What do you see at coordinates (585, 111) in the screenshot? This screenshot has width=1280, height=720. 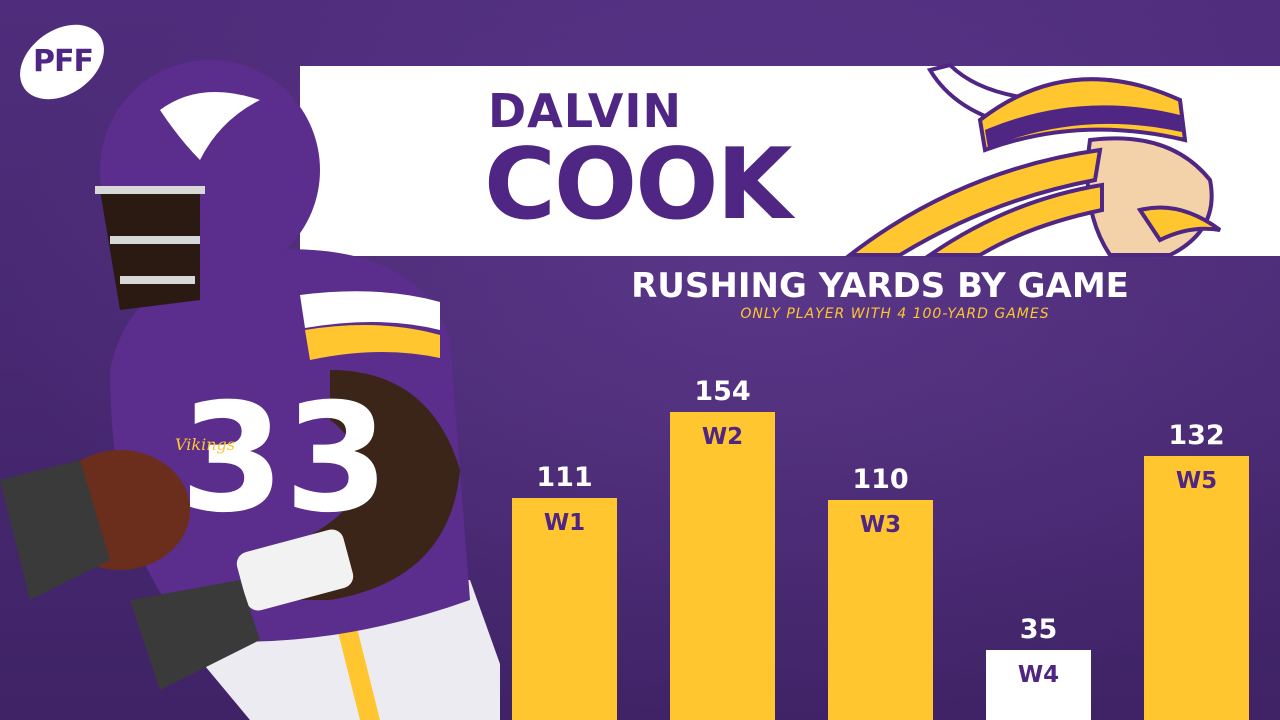 I see `player-first-name: DALVIN` at bounding box center [585, 111].